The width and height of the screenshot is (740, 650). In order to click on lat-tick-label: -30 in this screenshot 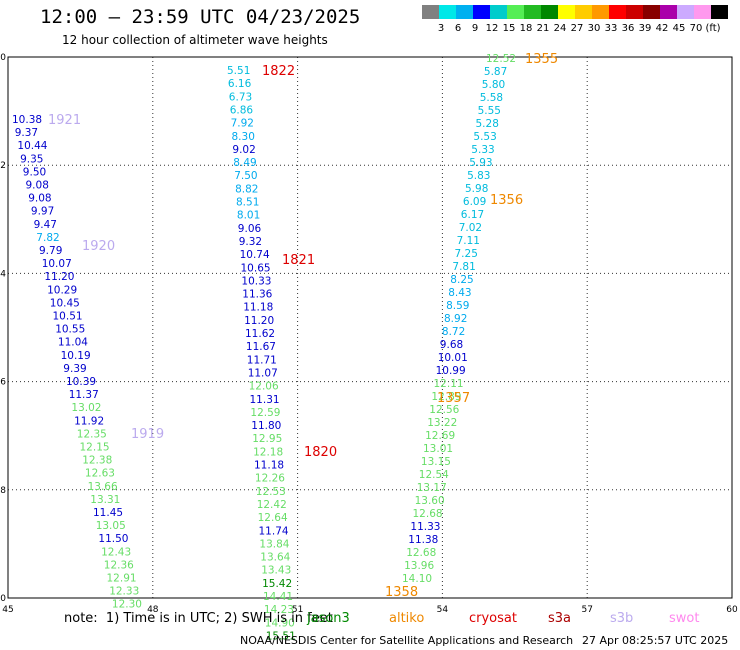, I will do `click(3, 58)`.